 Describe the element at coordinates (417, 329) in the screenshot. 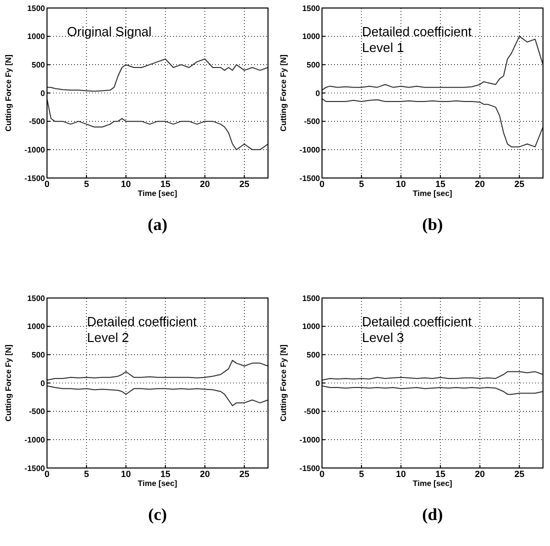

I see `text: Detailed coefficient Level 3` at that location.